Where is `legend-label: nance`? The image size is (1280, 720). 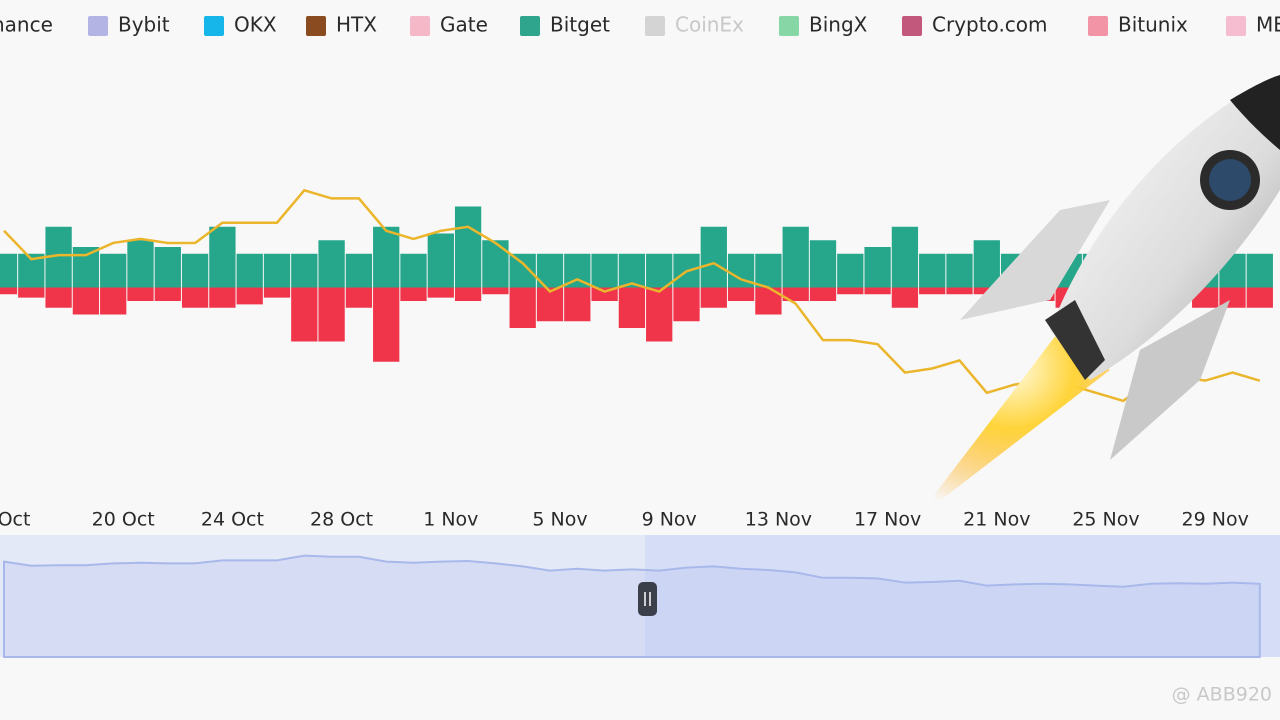 legend-label: nance is located at coordinates (26, 25).